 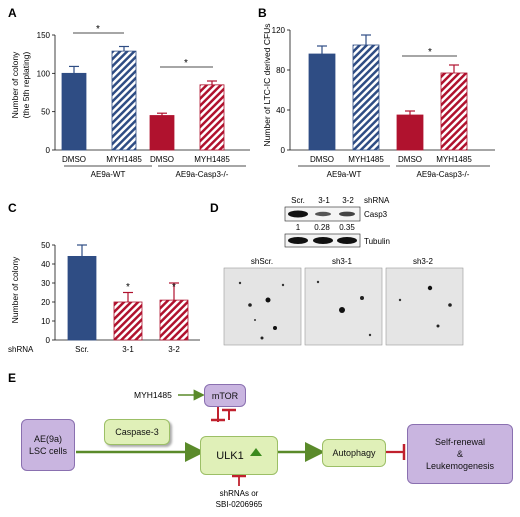 What do you see at coordinates (279, 30) in the screenshot?
I see `panel-b-ytick-label-3: 120` at bounding box center [279, 30].